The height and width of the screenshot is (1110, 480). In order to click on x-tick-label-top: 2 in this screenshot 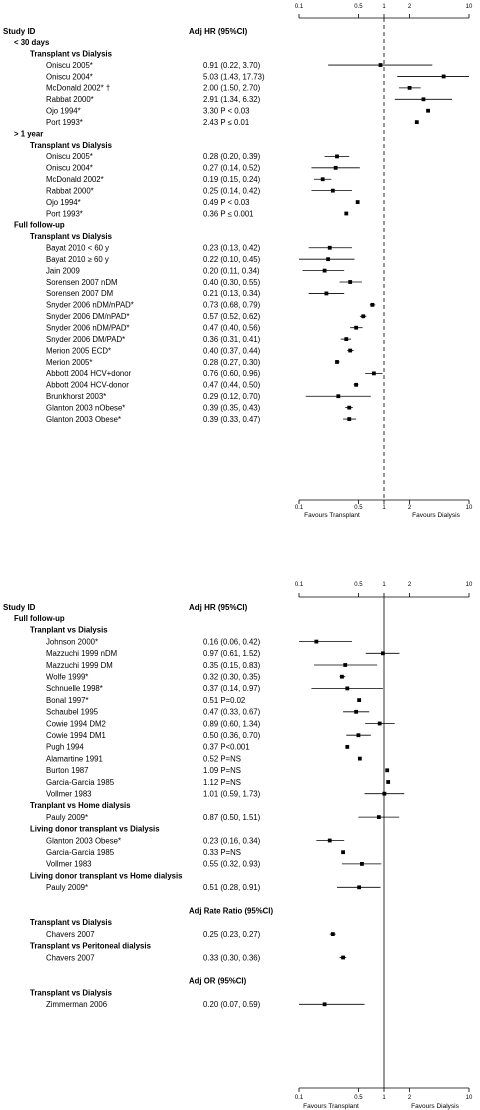, I will do `click(410, 585)`.